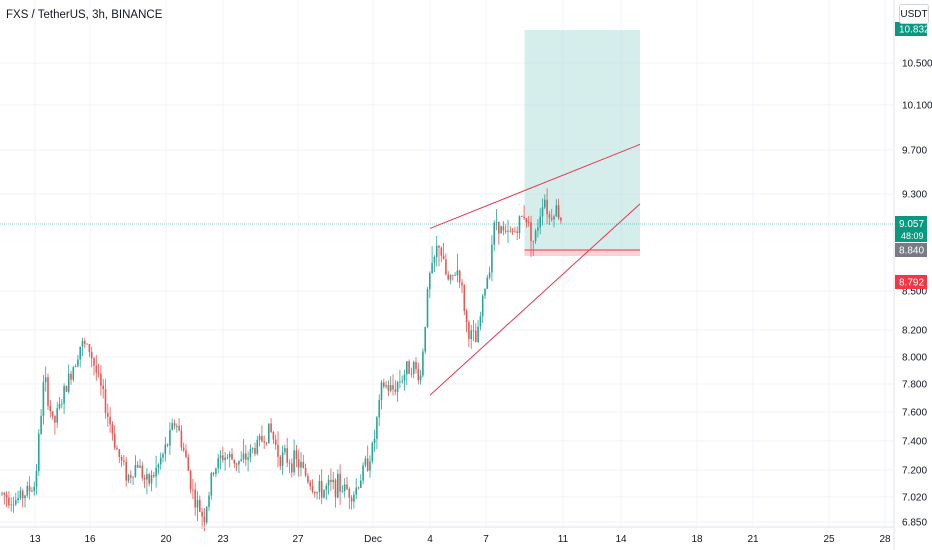 The width and height of the screenshot is (932, 550). What do you see at coordinates (911, 282) in the screenshot?
I see `stop-price-label-bg` at bounding box center [911, 282].